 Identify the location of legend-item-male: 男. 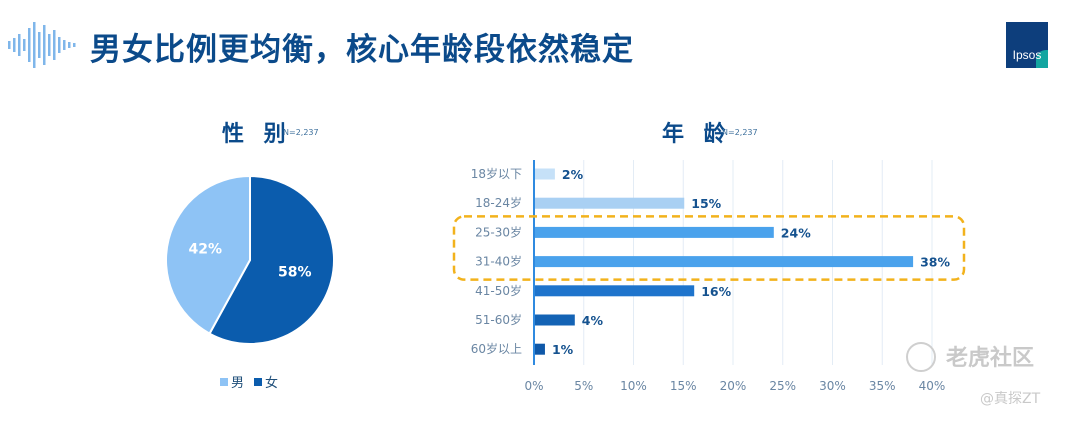
(232, 381).